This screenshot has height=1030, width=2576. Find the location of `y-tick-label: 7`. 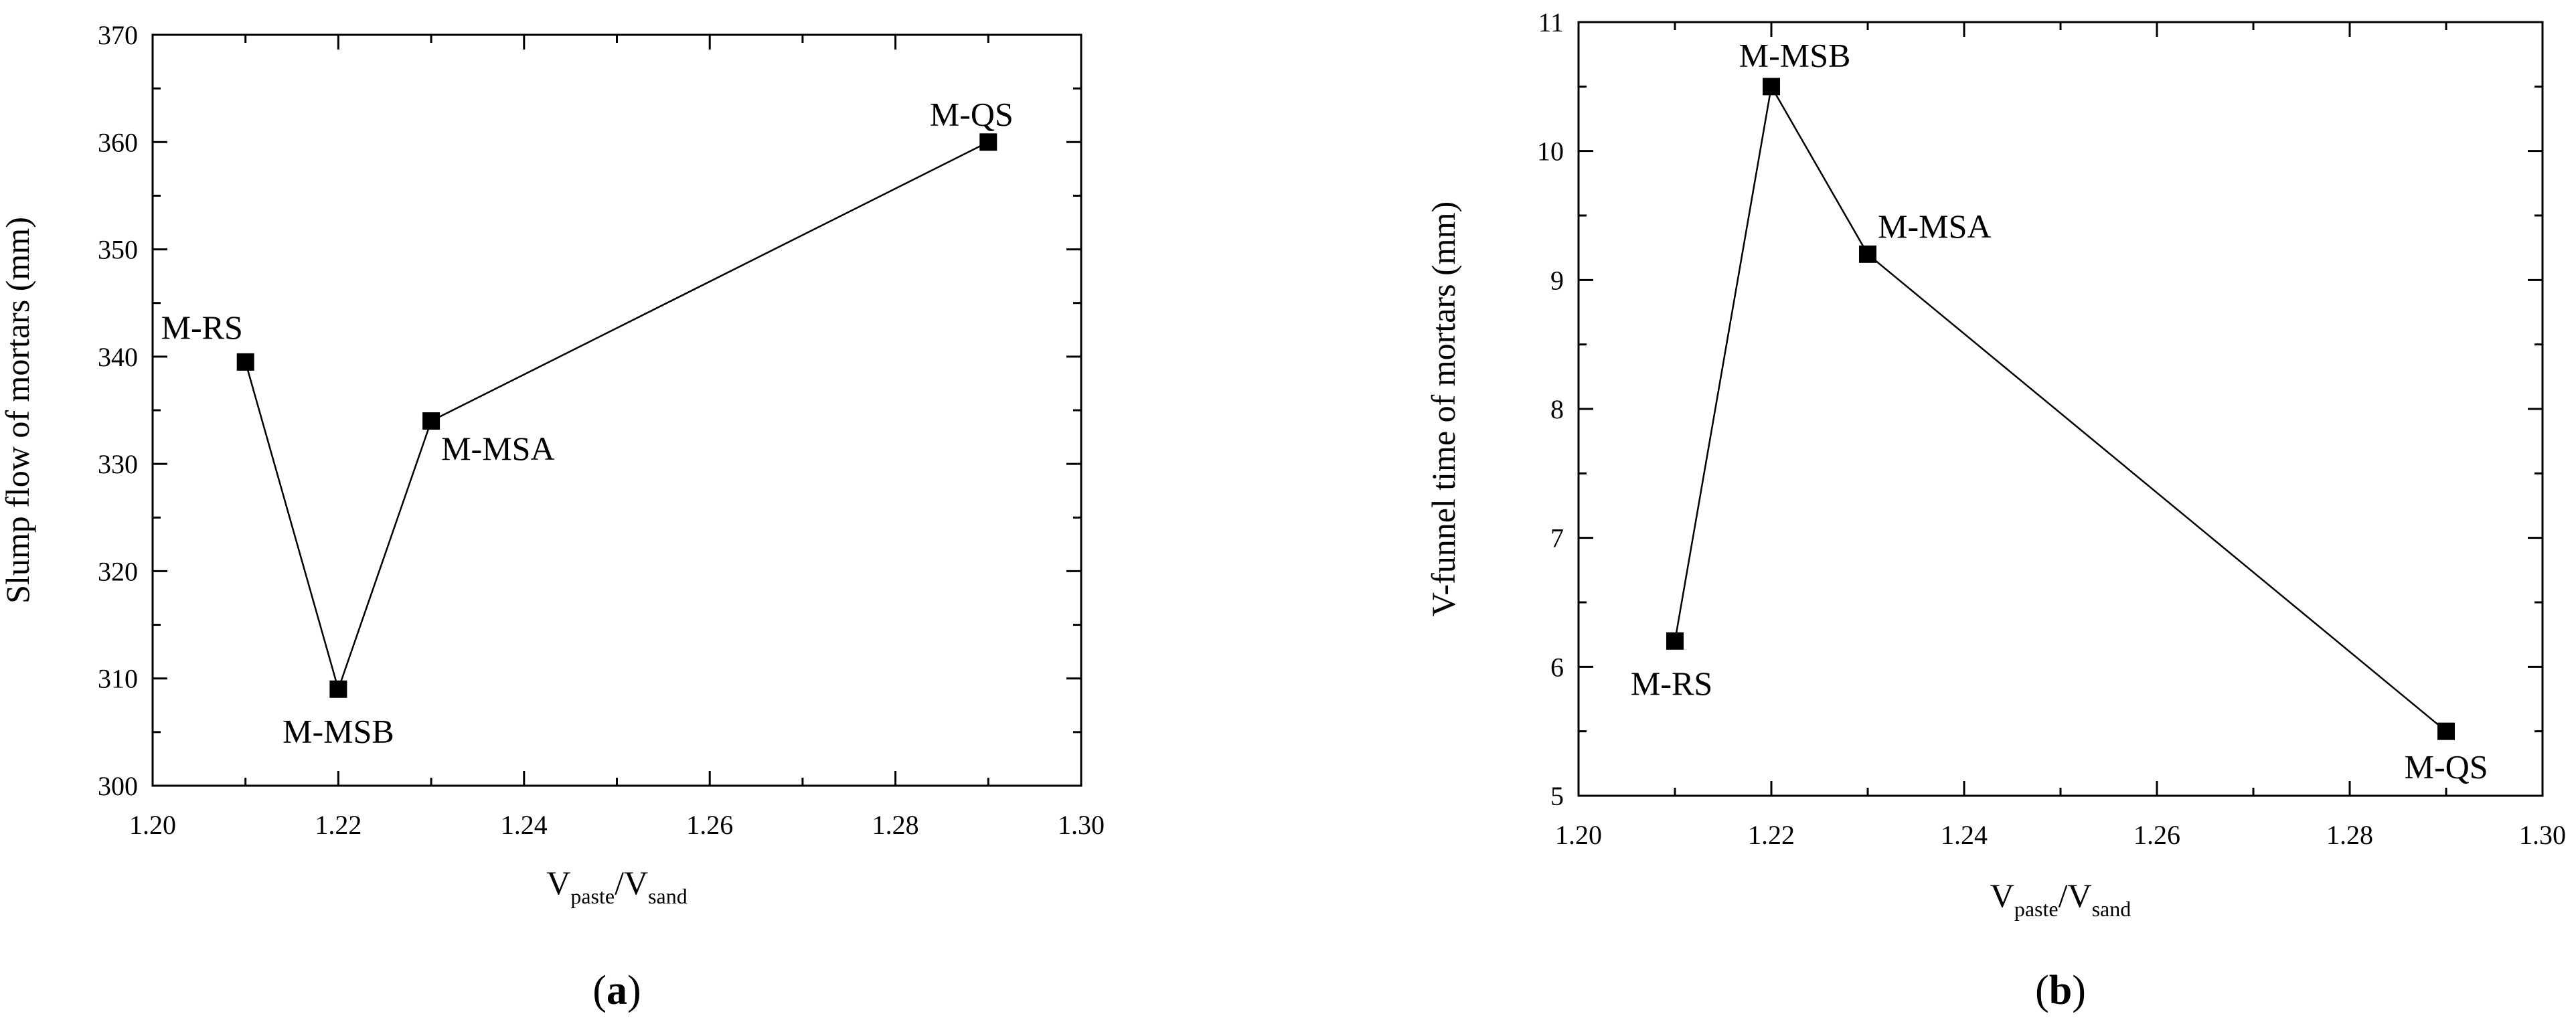

y-tick-label: 7 is located at coordinates (1557, 538).